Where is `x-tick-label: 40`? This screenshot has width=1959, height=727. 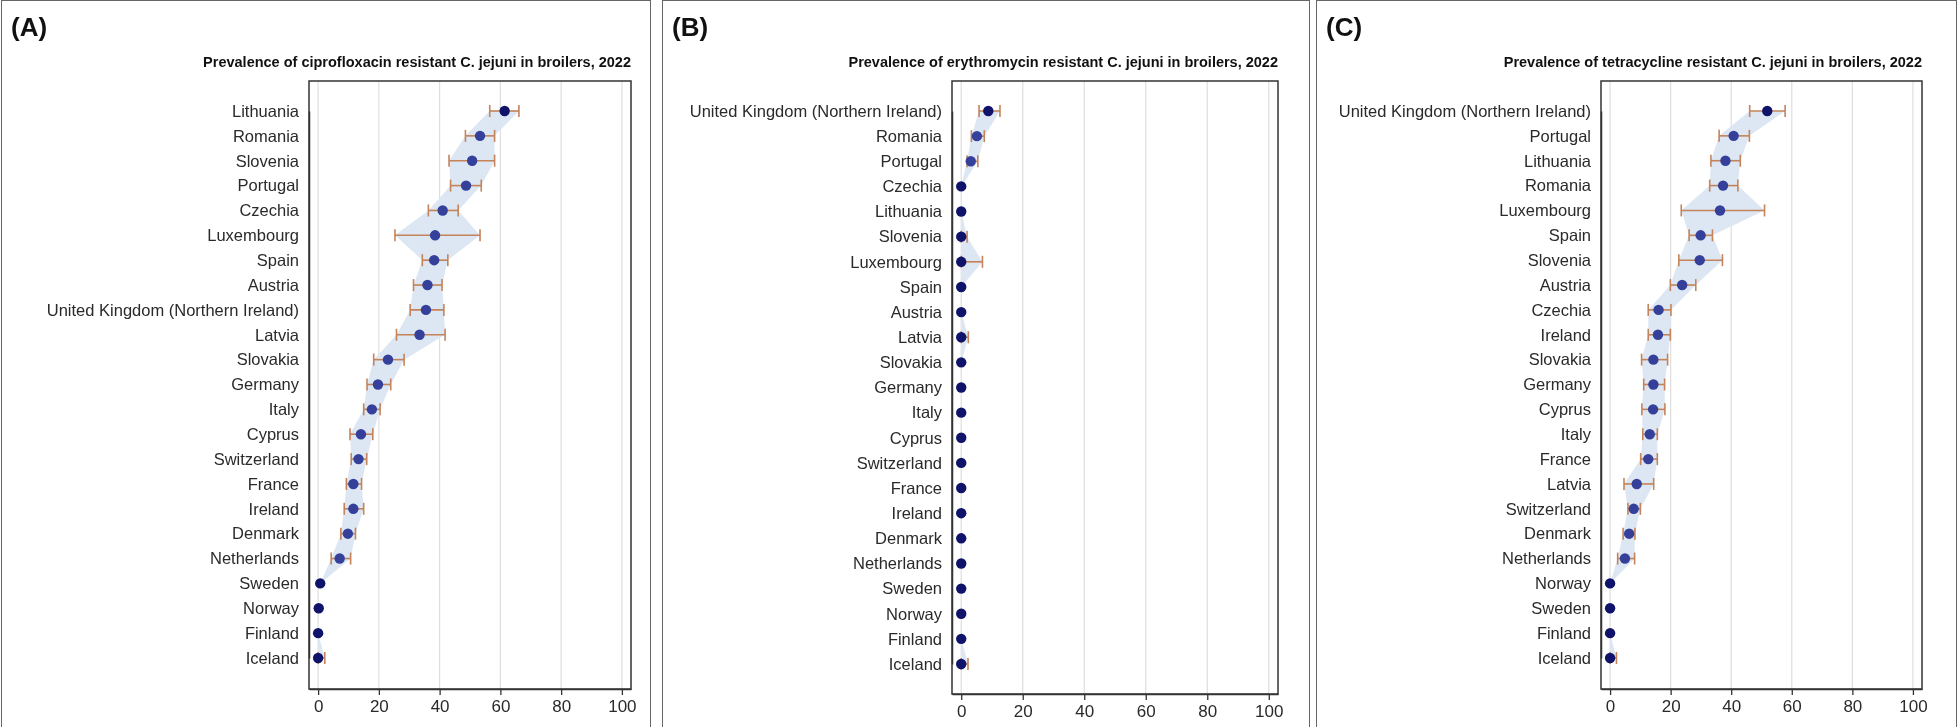
x-tick-label: 40 is located at coordinates (440, 707).